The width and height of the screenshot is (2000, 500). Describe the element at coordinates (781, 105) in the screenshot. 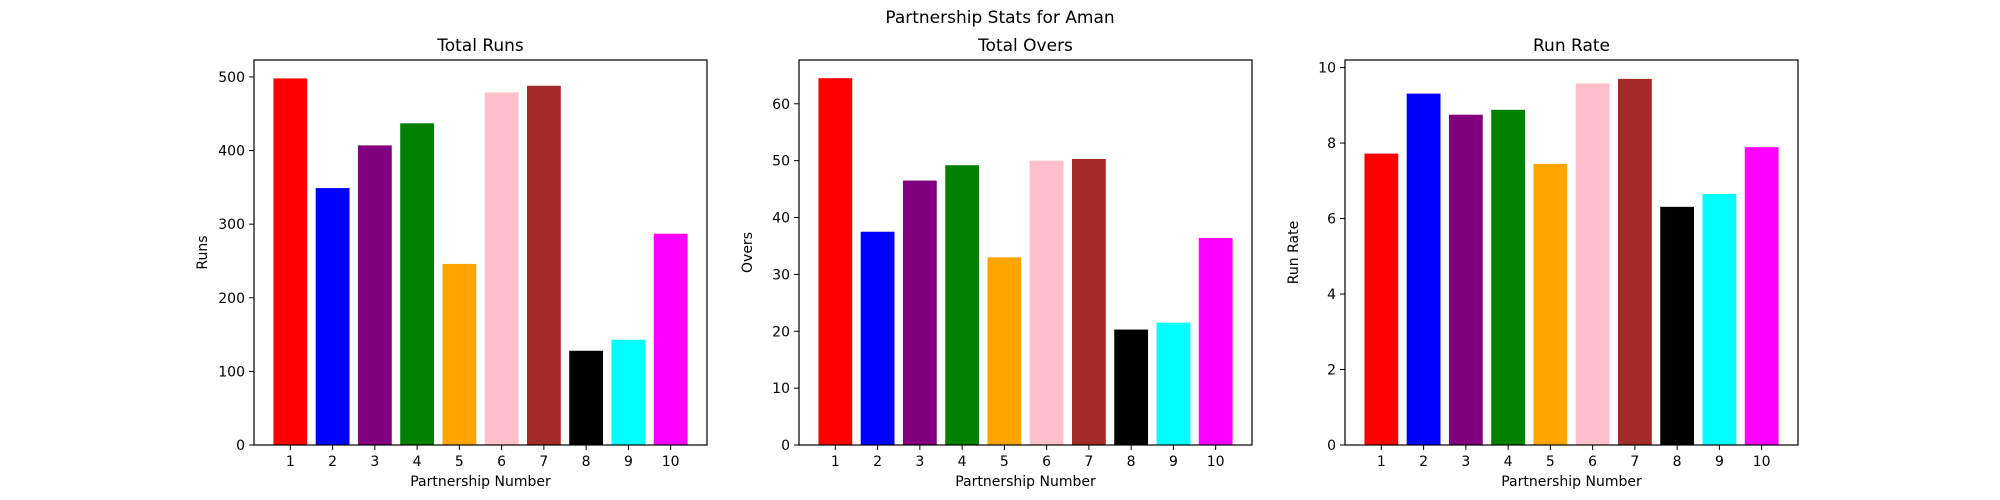

I see `y-tick-label: 60` at that location.